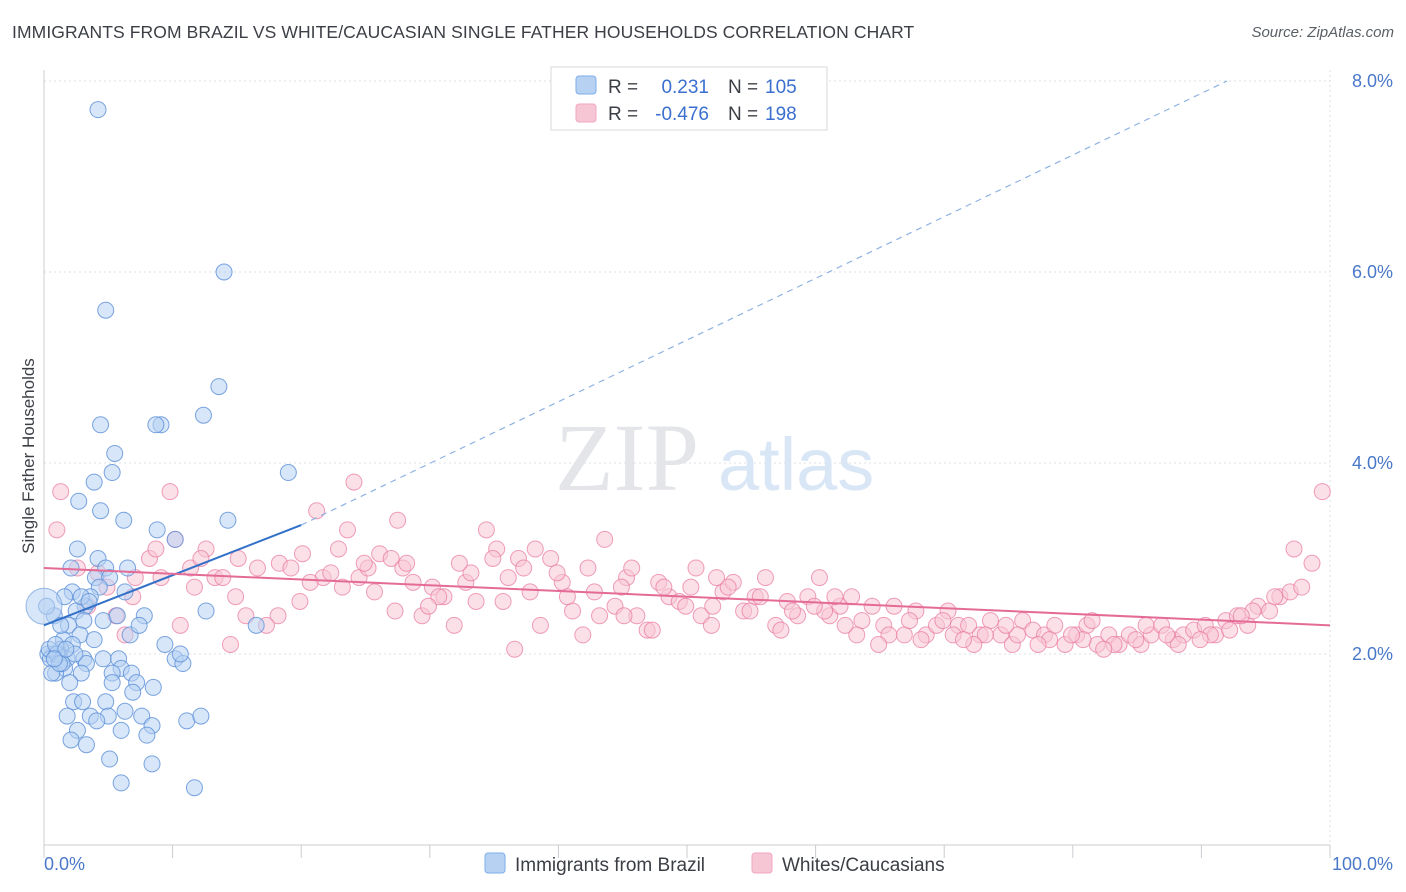 The width and height of the screenshot is (1406, 892). What do you see at coordinates (64, 864) in the screenshot?
I see `x-tick-label-0: 0.0%` at bounding box center [64, 864].